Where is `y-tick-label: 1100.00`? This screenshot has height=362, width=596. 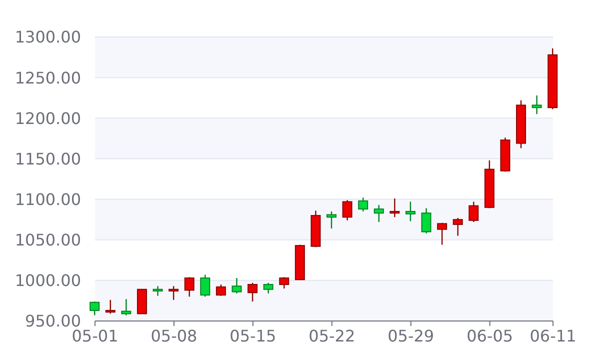
y-tick-label: 1100.00 is located at coordinates (47, 199).